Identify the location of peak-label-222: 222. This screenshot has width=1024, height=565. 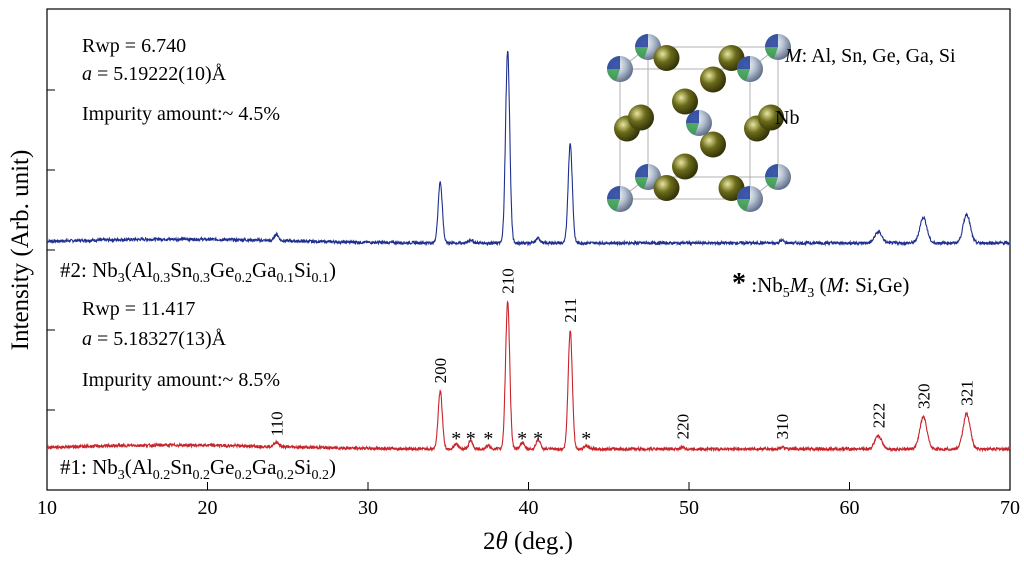
(878, 416).